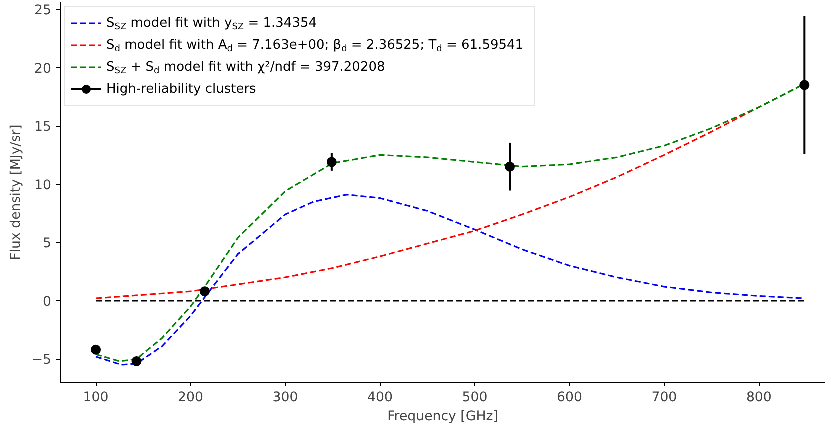 The image size is (831, 437). I want to click on y-tick-label: 5, so click(47, 244).